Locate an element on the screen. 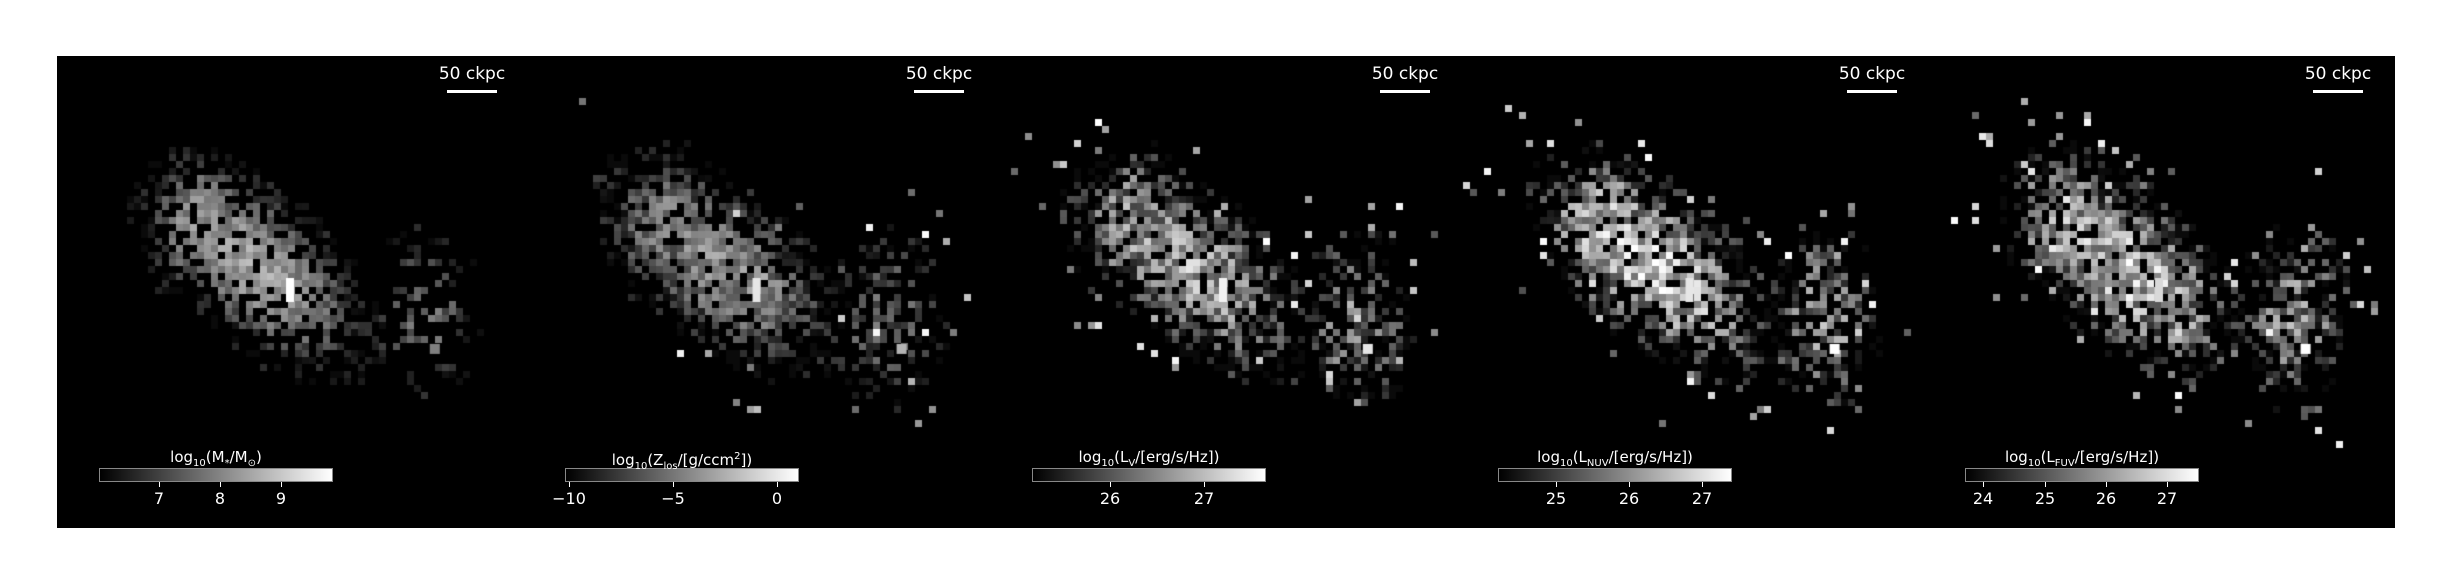  colorbar-title: log10(M*/M⊙) is located at coordinates (216, 458).